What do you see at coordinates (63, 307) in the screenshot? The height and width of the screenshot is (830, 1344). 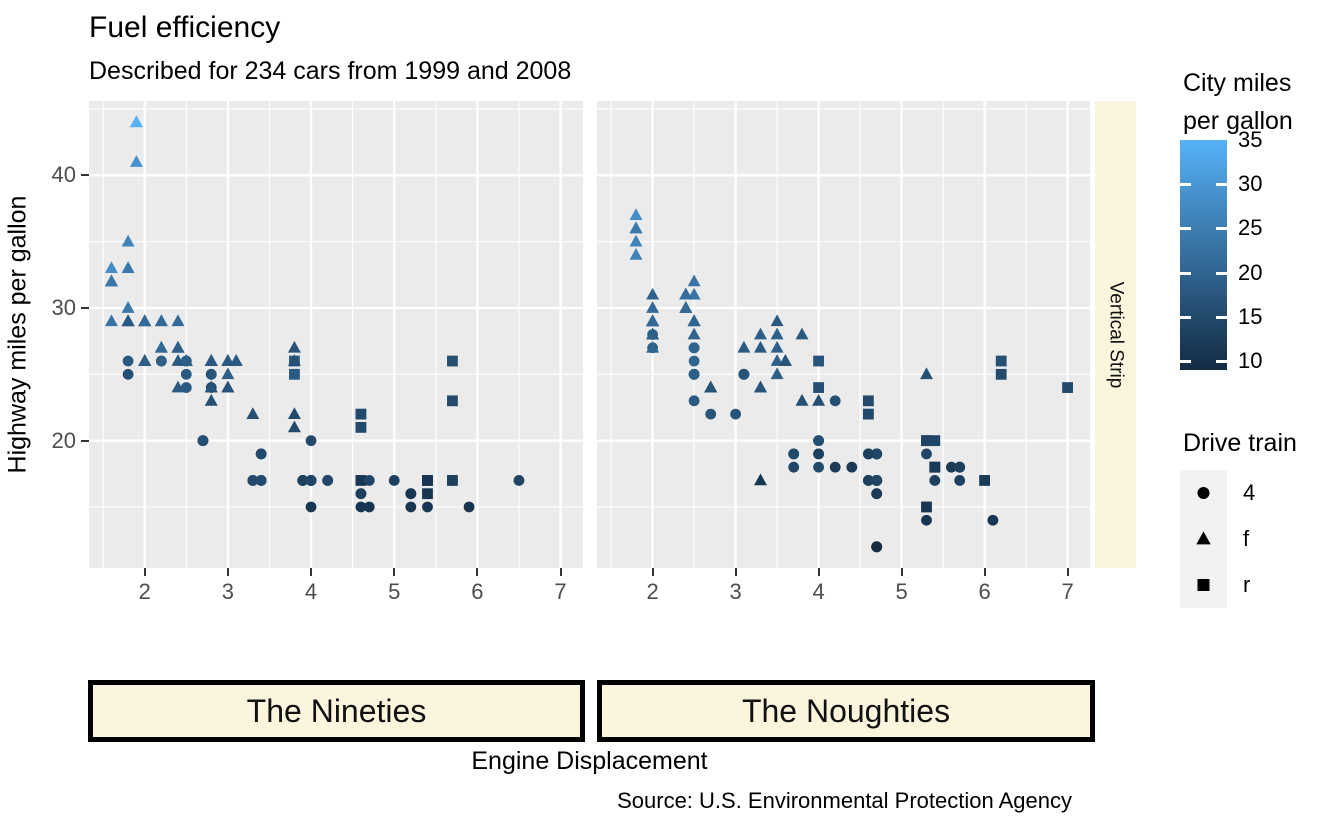 I see `y-tick-label: 30` at bounding box center [63, 307].